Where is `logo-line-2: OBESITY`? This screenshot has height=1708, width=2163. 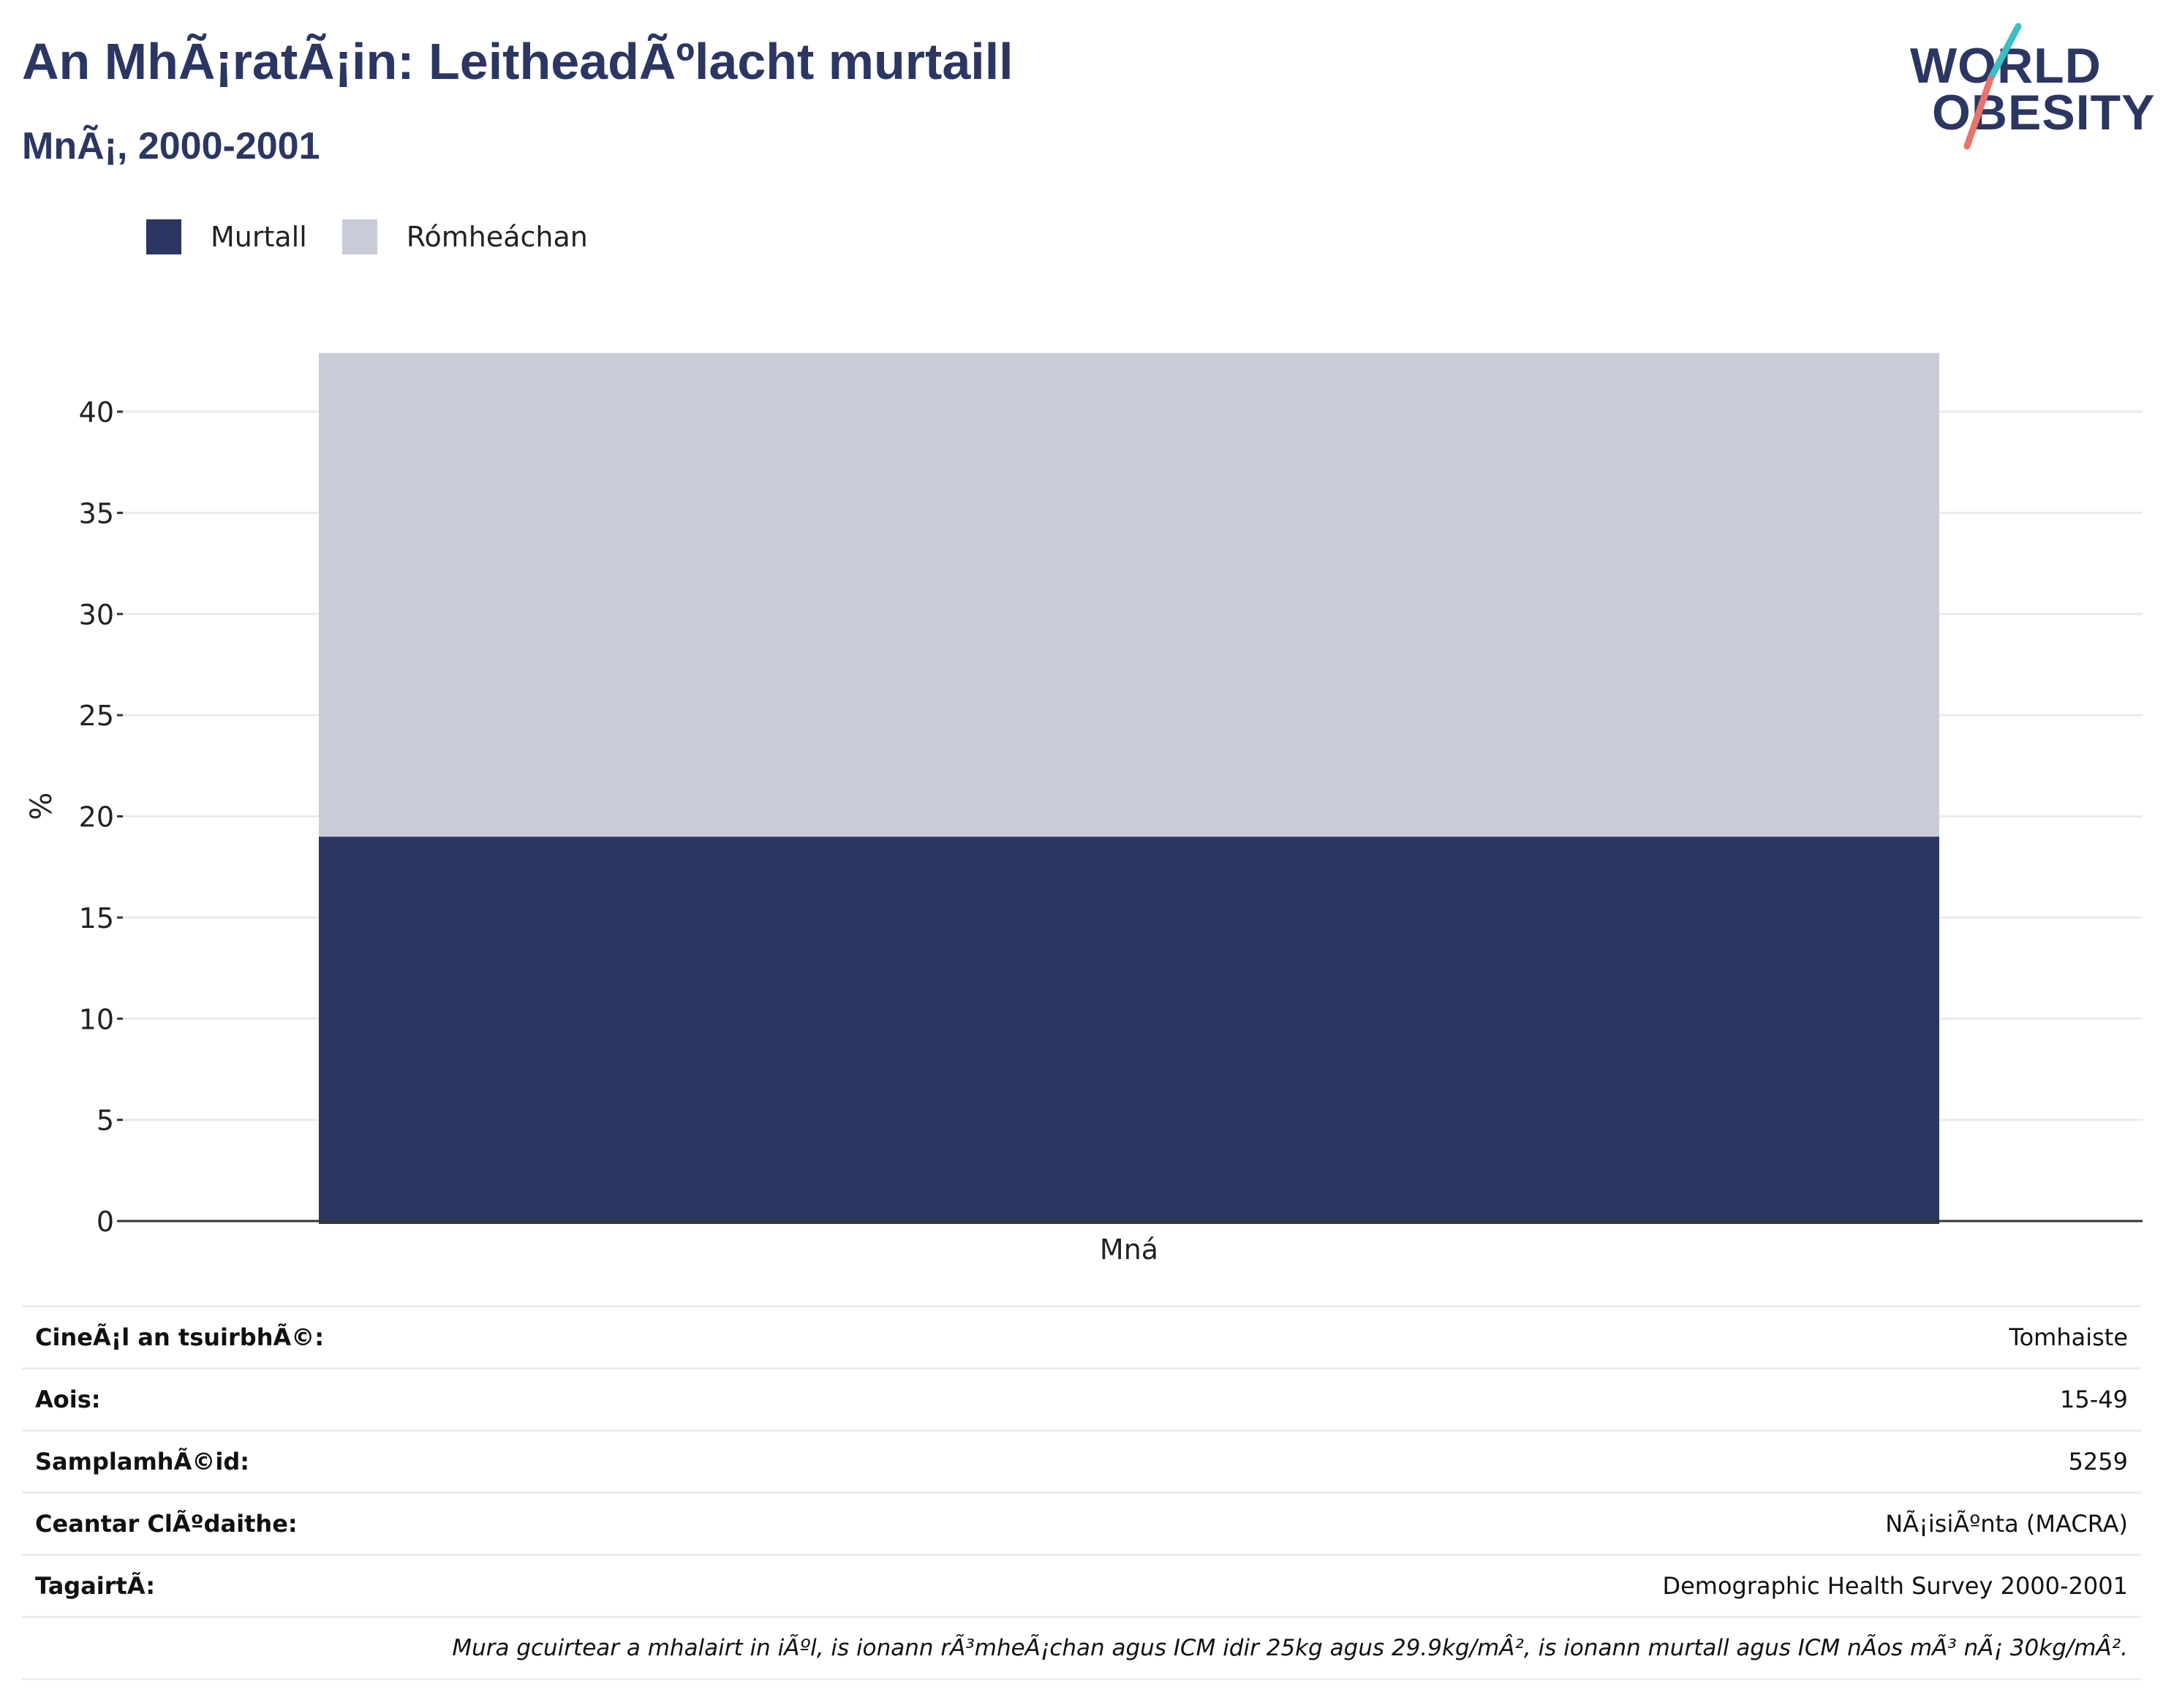
logo-line-2: OBESITY is located at coordinates (2044, 112).